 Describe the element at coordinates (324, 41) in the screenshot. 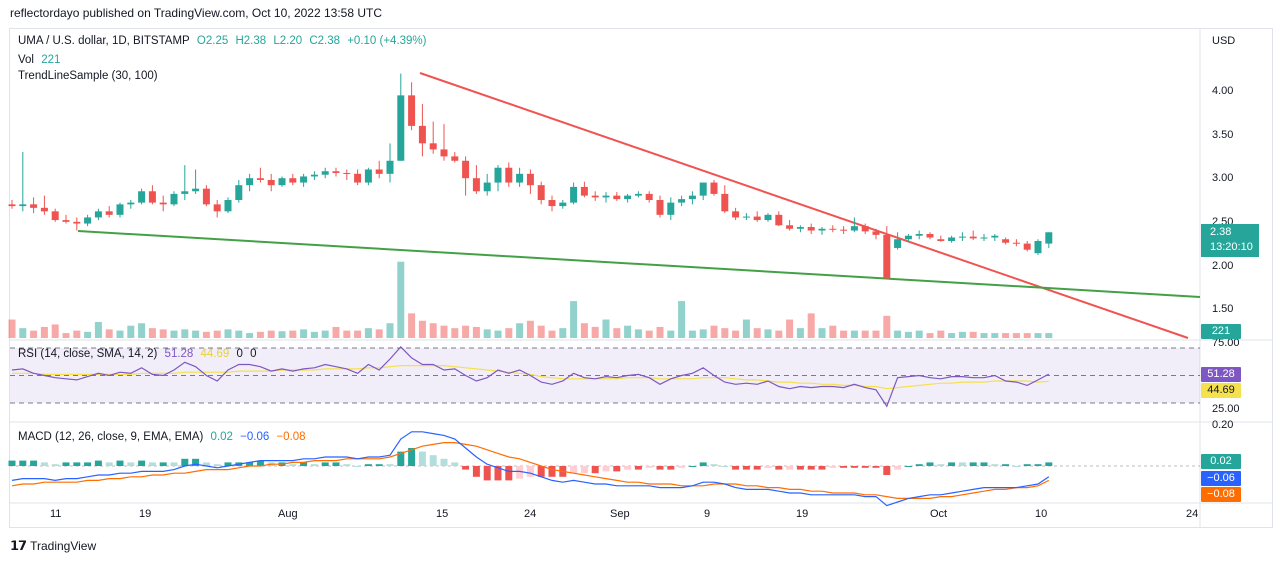

I see `close-value: C2.38` at that location.